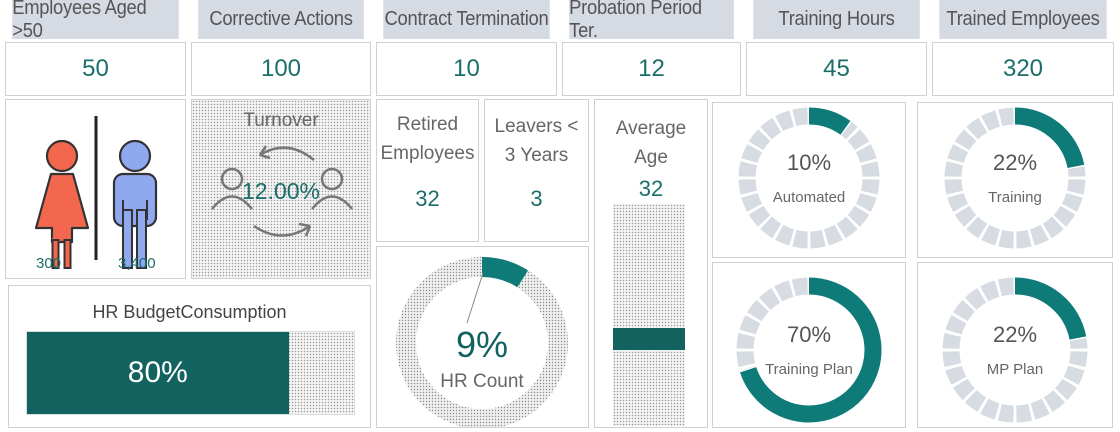 Image resolution: width=1120 pixels, height=432 pixels. Describe the element at coordinates (48, 263) in the screenshot. I see `female-count: 300` at that location.